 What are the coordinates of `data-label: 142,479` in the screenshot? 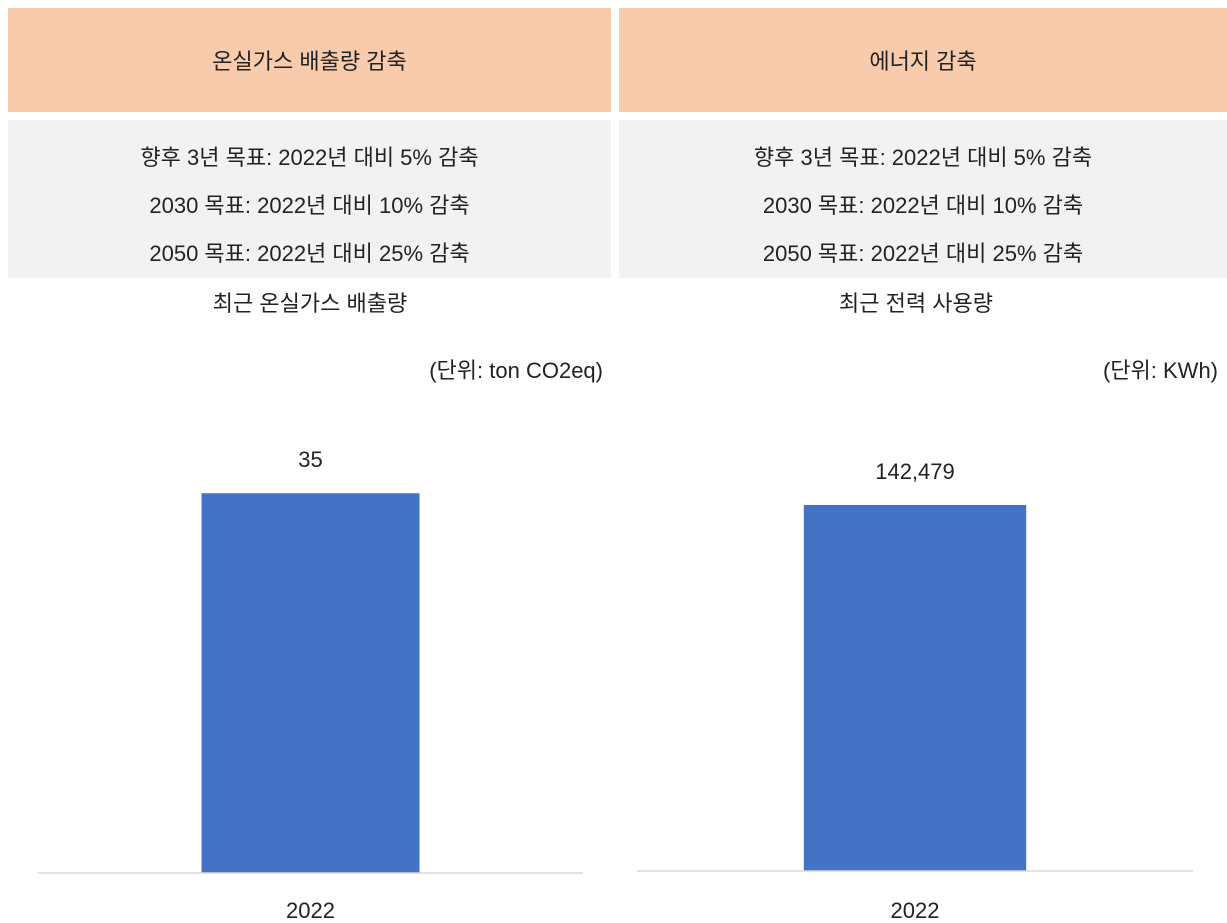 It's located at (915, 471).